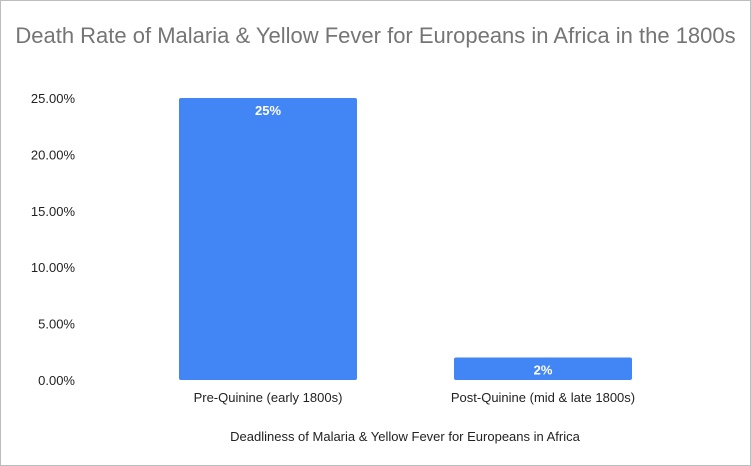  I want to click on x-category-label: Pre-Quinine (early 1800s), so click(268, 397).